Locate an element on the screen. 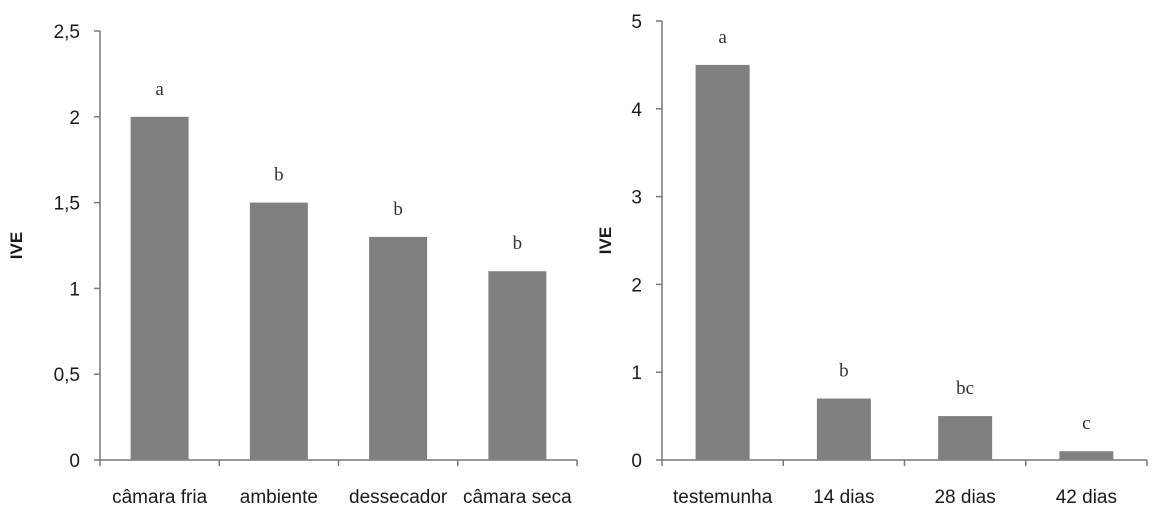 The width and height of the screenshot is (1157, 518). y-tick-label: 4 is located at coordinates (636, 110).